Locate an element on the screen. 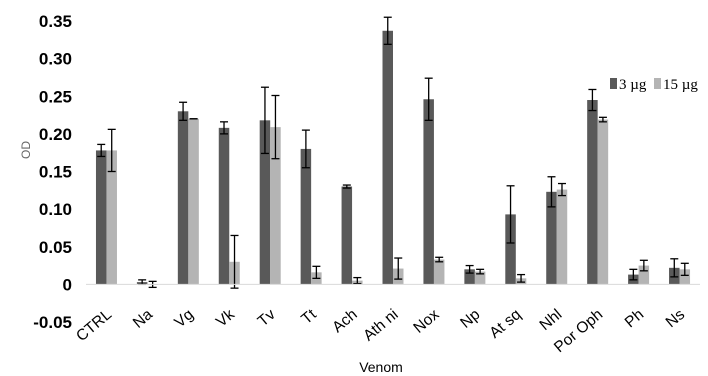  bar-series2-nox is located at coordinates (439, 272).